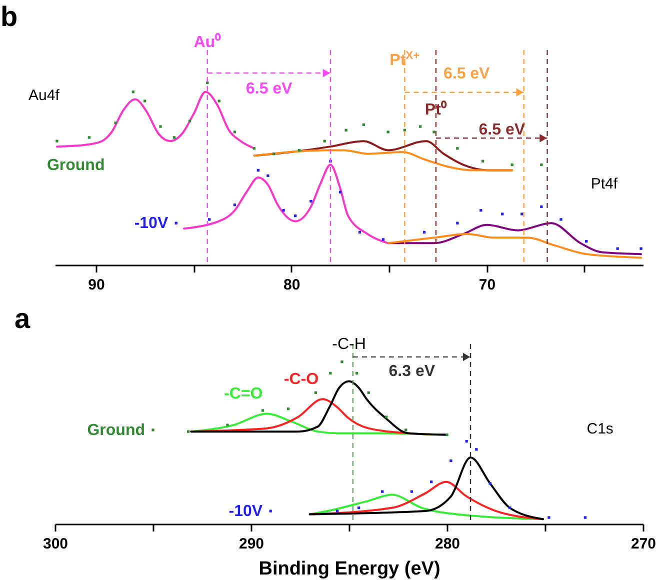 The height and width of the screenshot is (584, 672). Describe the element at coordinates (435, 109) in the screenshot. I see `annotation: Pt⁰` at that location.